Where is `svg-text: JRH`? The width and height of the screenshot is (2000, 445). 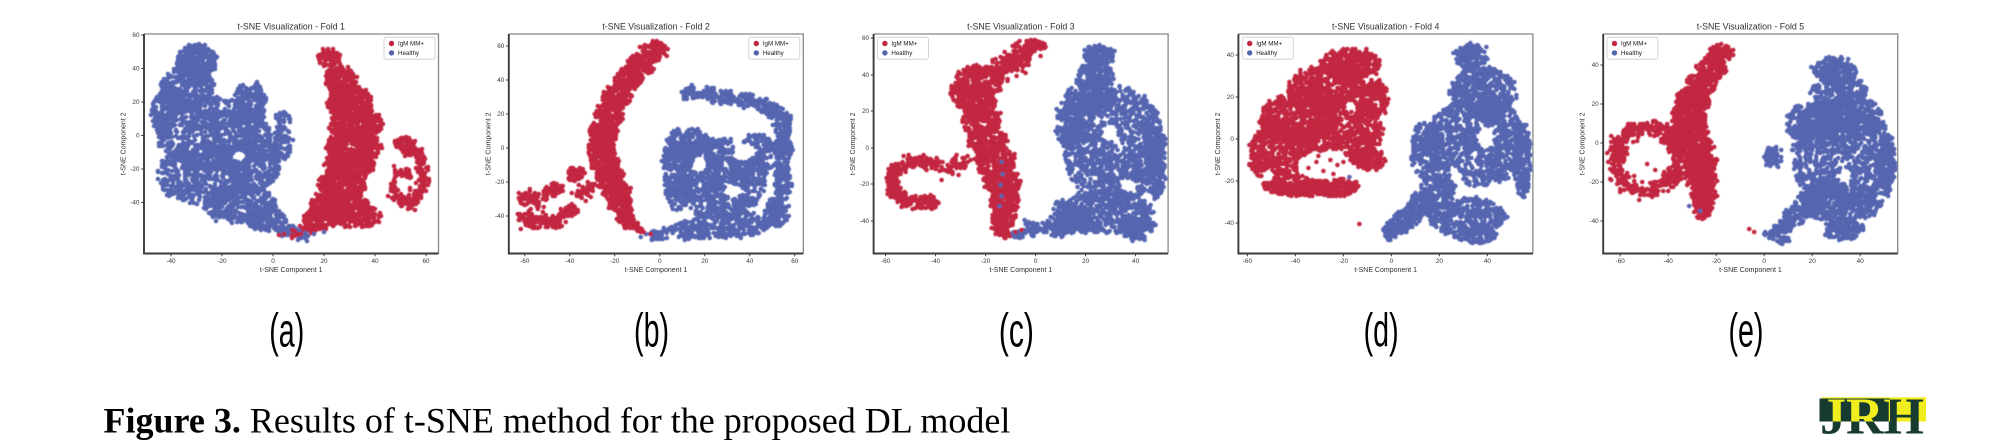
svg-text: JRH is located at coordinates (1872, 417).